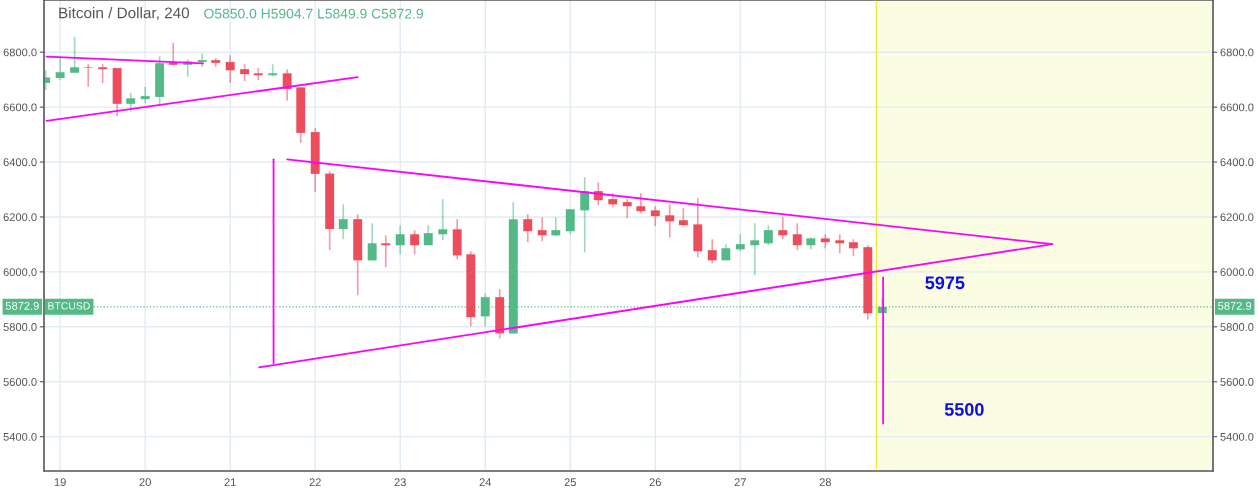 The image size is (1258, 489). I want to click on y-tick-label: 6600.0, so click(20, 107).